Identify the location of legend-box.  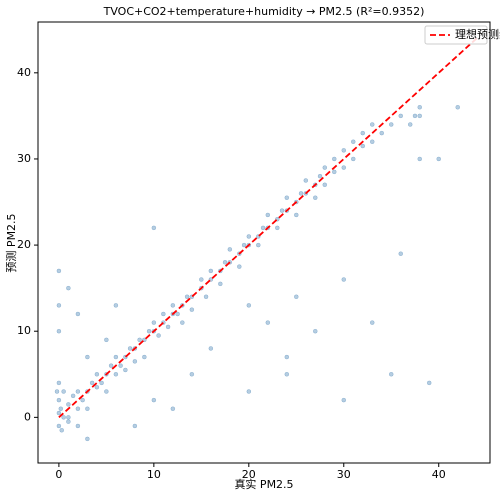
(456, 35).